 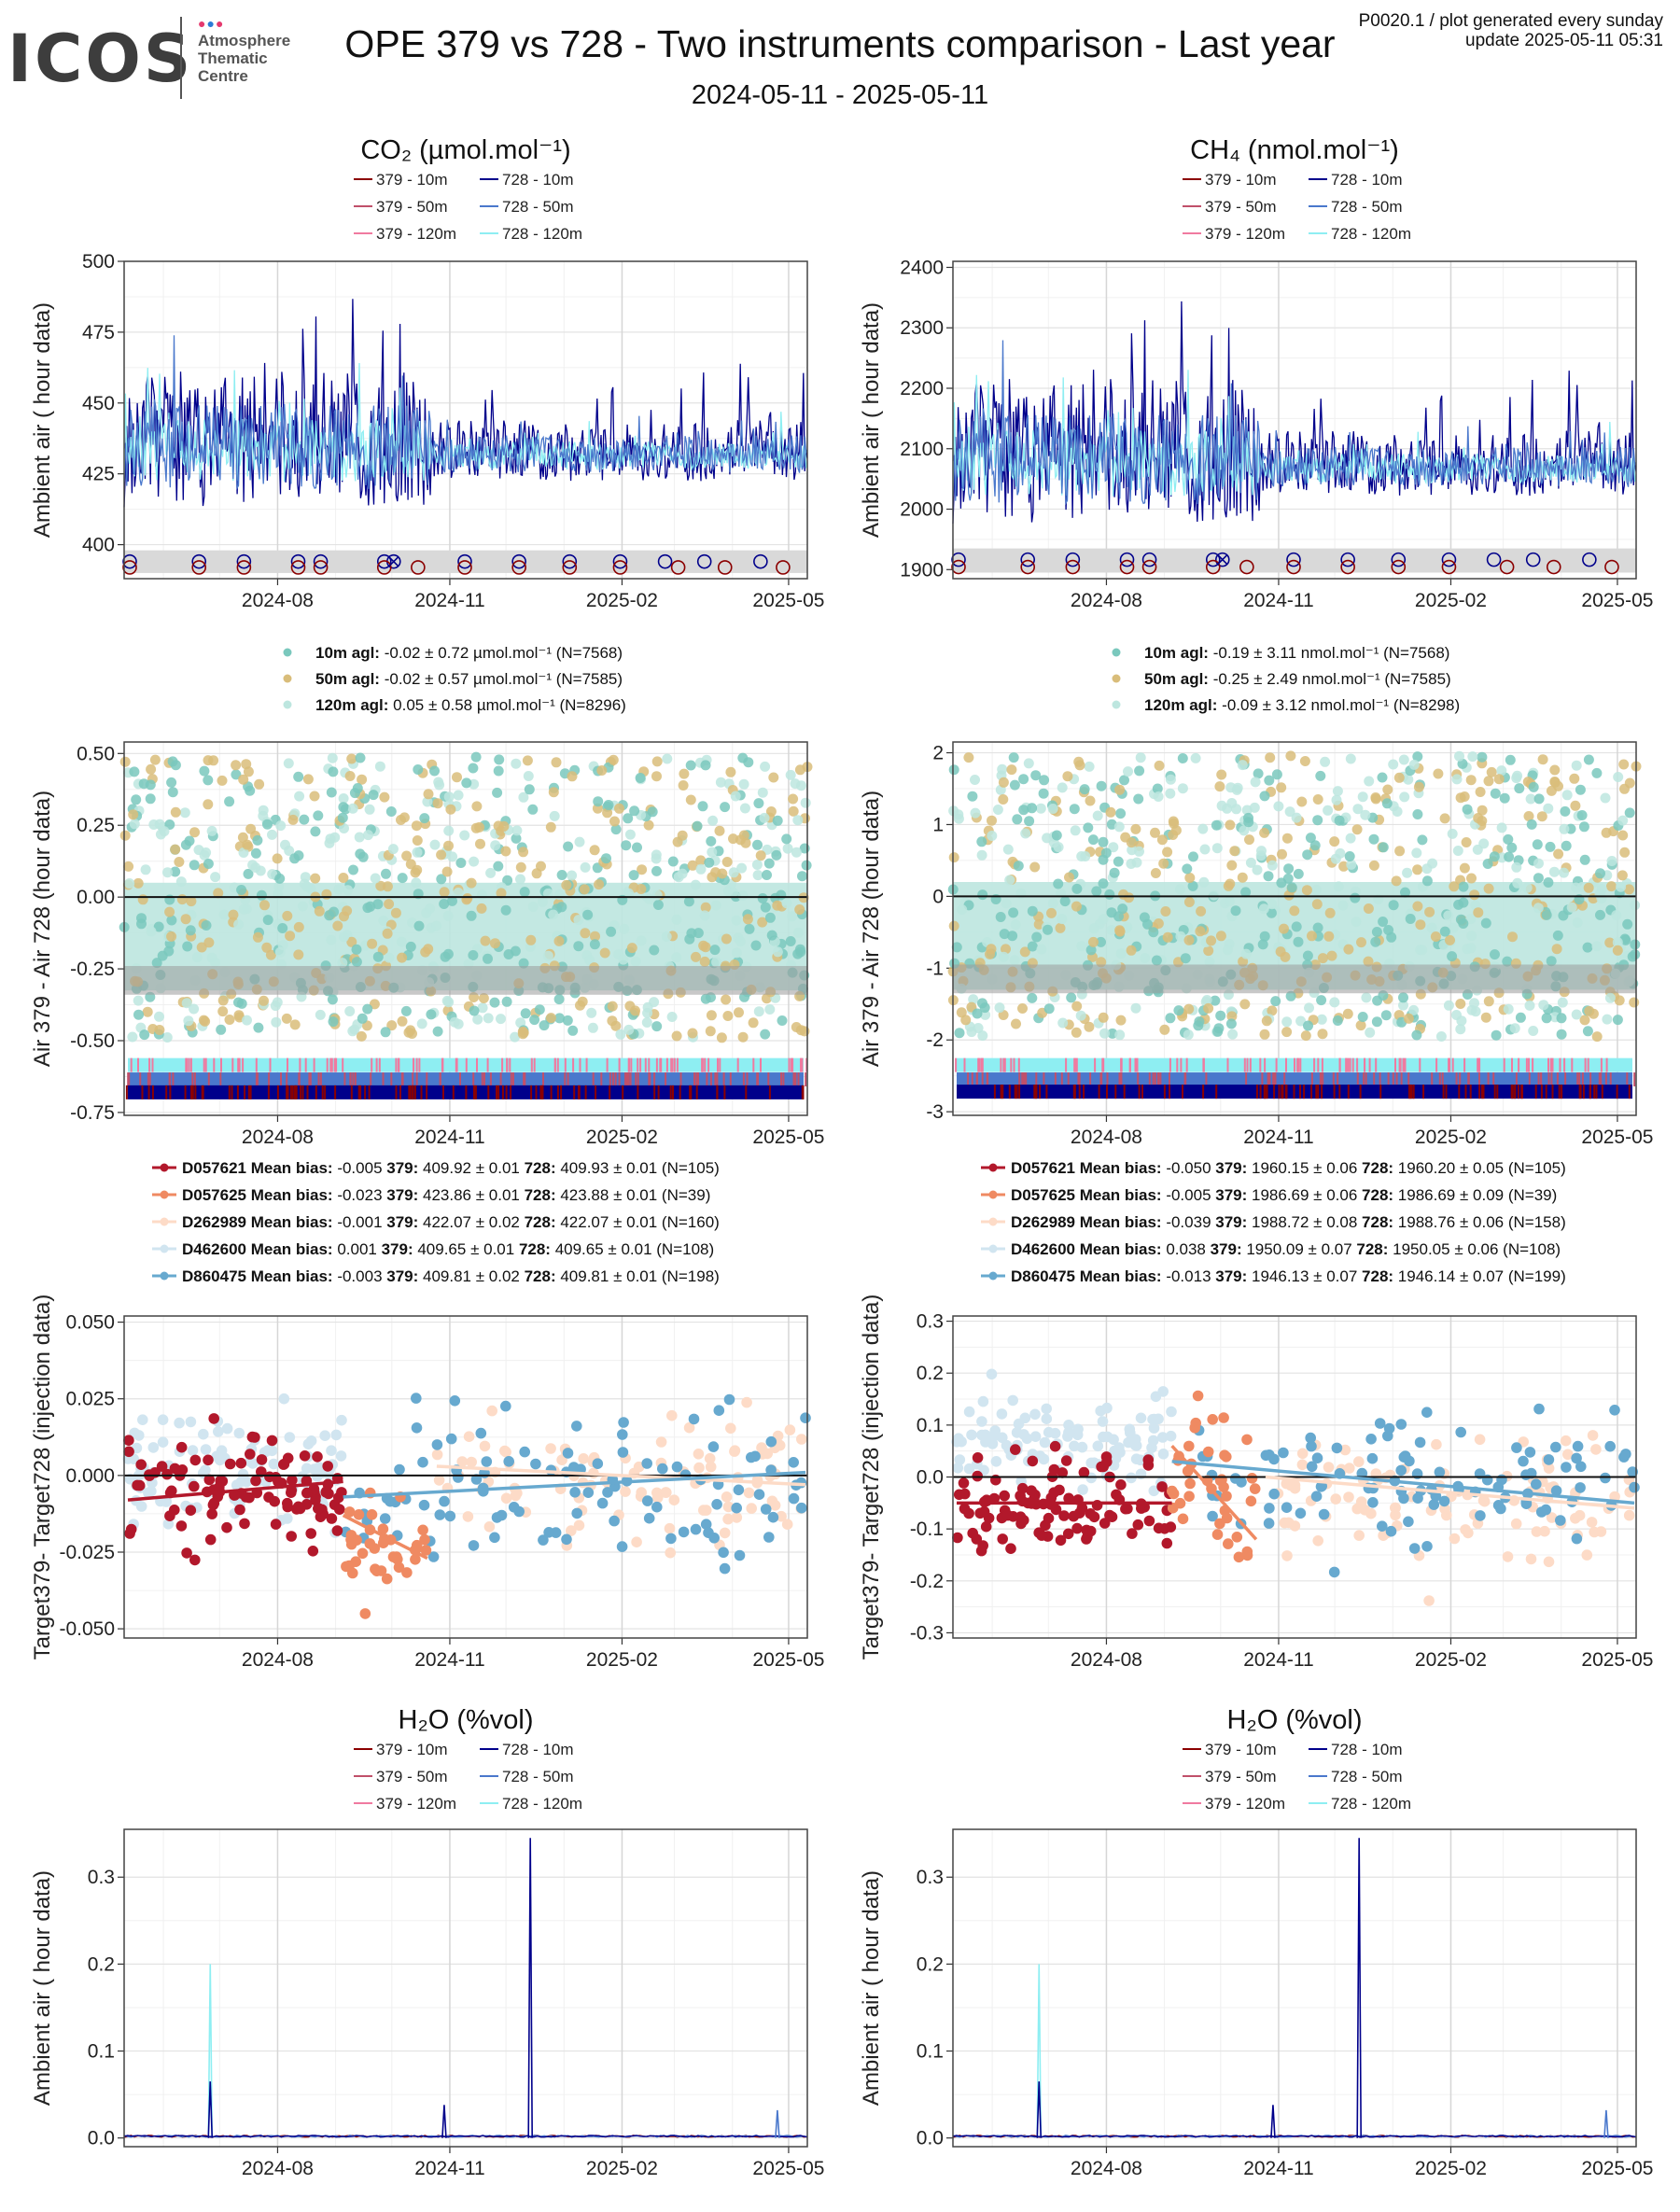 I want to click on logo-wordmark: ICOS, so click(x=100, y=59).